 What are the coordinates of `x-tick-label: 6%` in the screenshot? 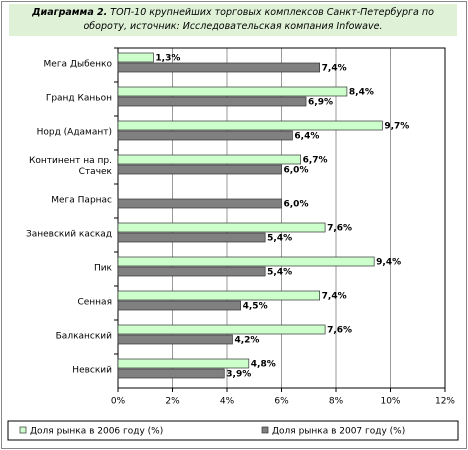 It's located at (281, 402).